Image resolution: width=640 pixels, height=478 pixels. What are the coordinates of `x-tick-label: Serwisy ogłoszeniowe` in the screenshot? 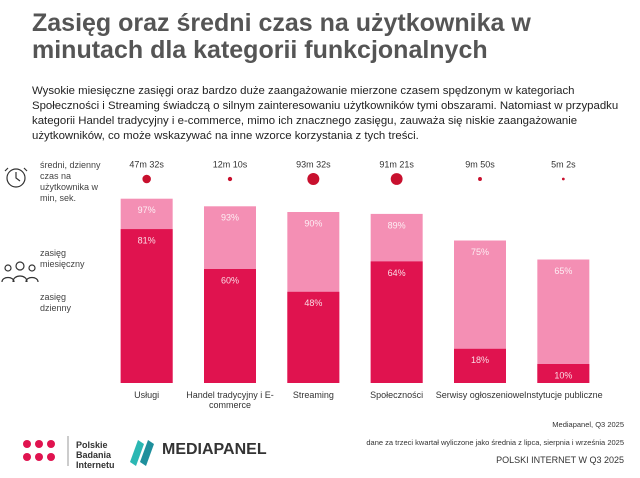 It's located at (480, 395).